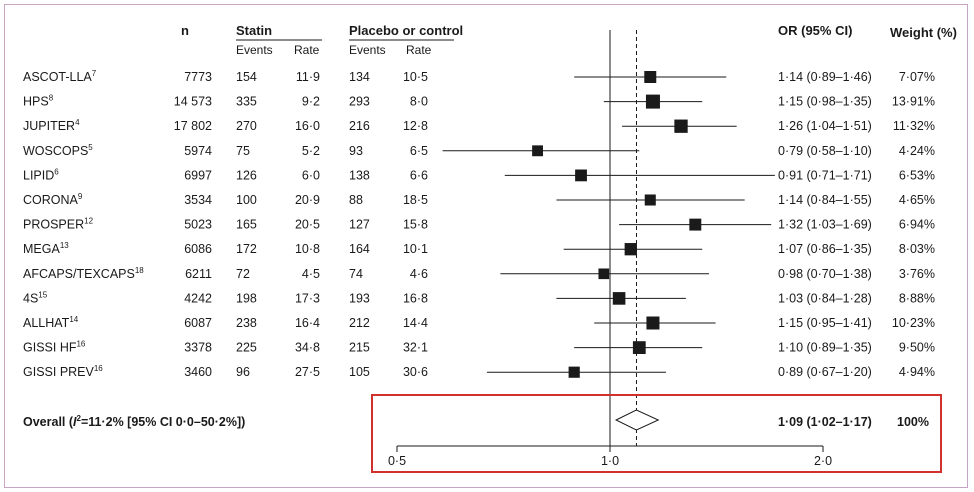  What do you see at coordinates (359, 77) in the screenshot?
I see `study-placebo-events: 134` at bounding box center [359, 77].